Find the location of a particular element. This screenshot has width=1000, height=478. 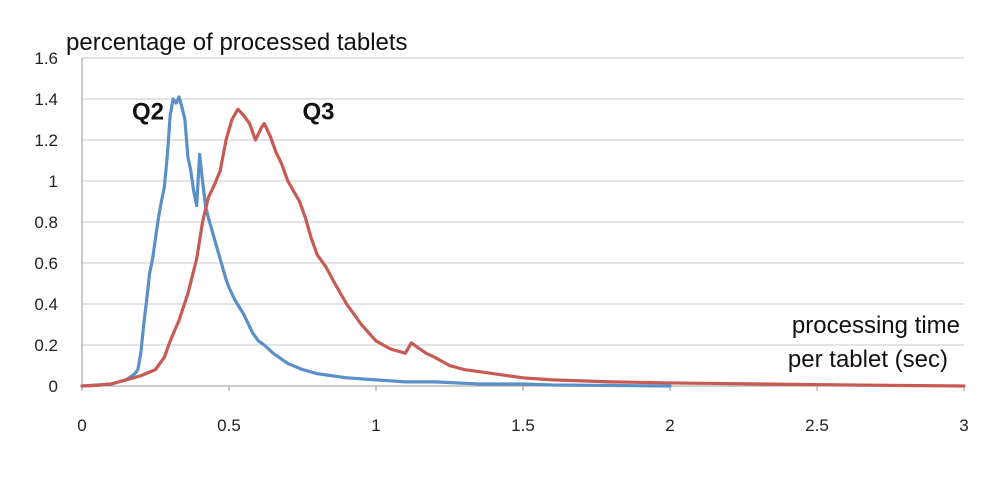

series-labels: Q2 Q3 is located at coordinates (233, 112).